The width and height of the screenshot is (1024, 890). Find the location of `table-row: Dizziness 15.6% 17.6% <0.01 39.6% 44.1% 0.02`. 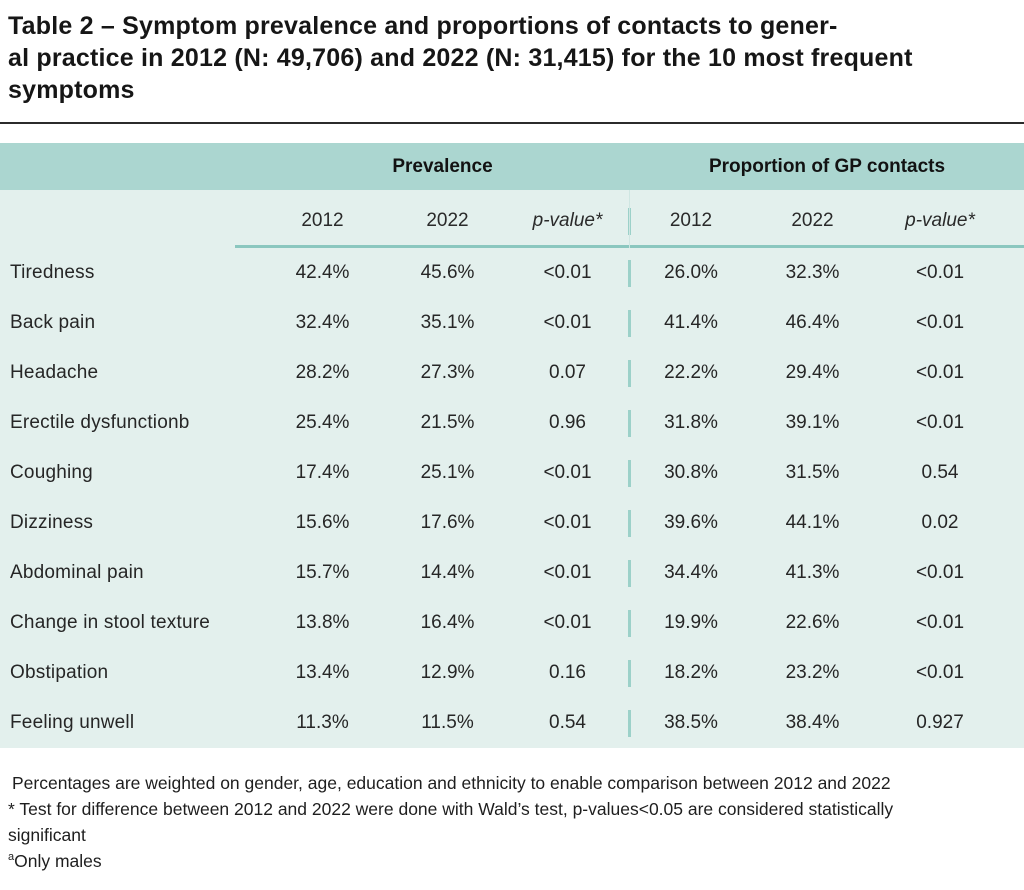

table-row: Dizziness 15.6% 17.6% <0.01 39.6% 44.1% 0.02 is located at coordinates (512, 523).